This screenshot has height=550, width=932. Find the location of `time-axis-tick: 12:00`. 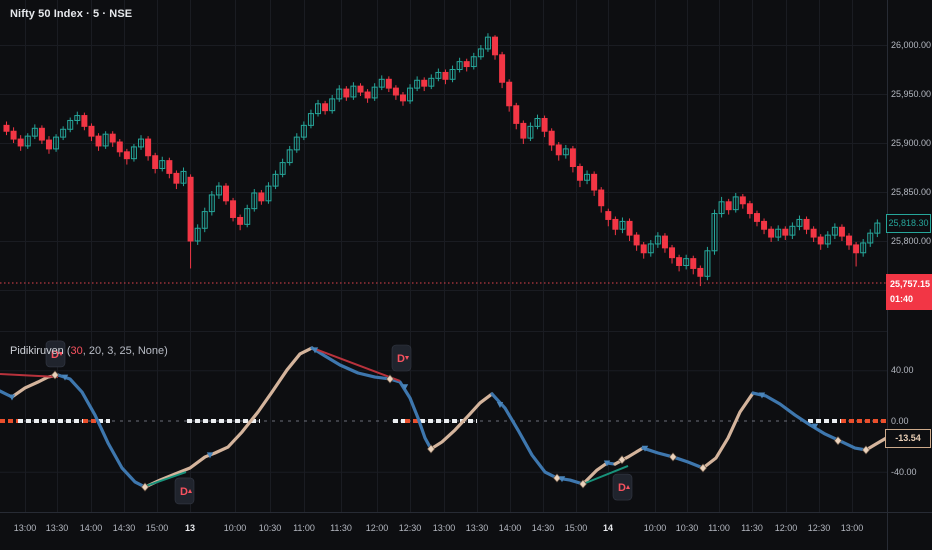

time-axis-tick: 12:00 is located at coordinates (786, 528).